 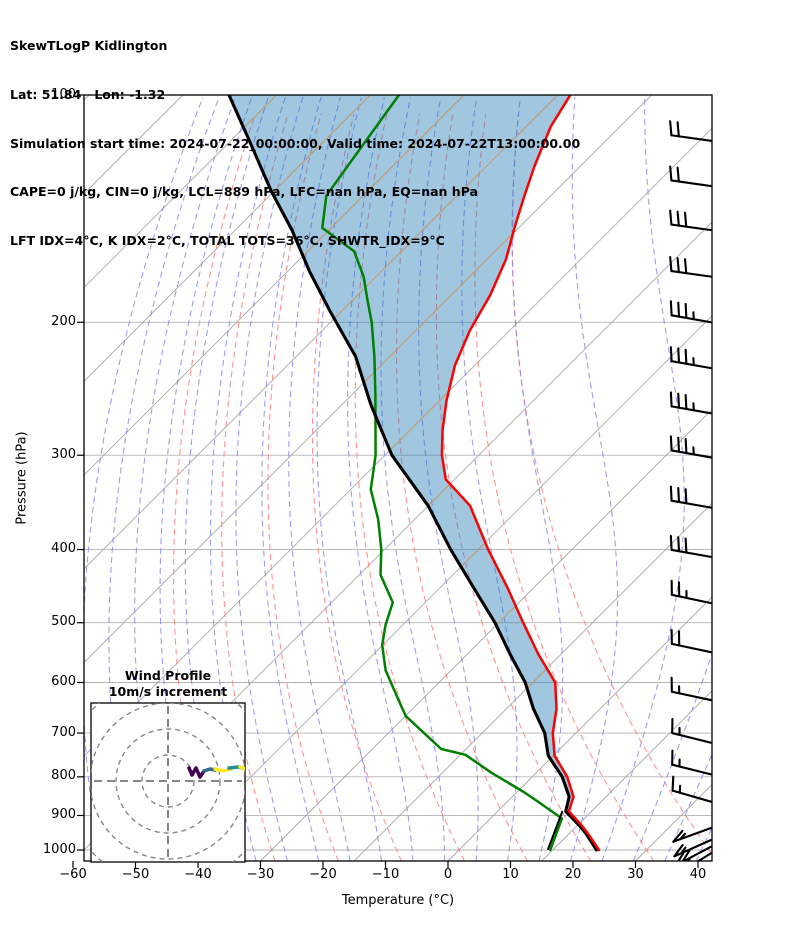 What do you see at coordinates (63, 814) in the screenshot?
I see `y-tick-label: 900` at bounding box center [63, 814].